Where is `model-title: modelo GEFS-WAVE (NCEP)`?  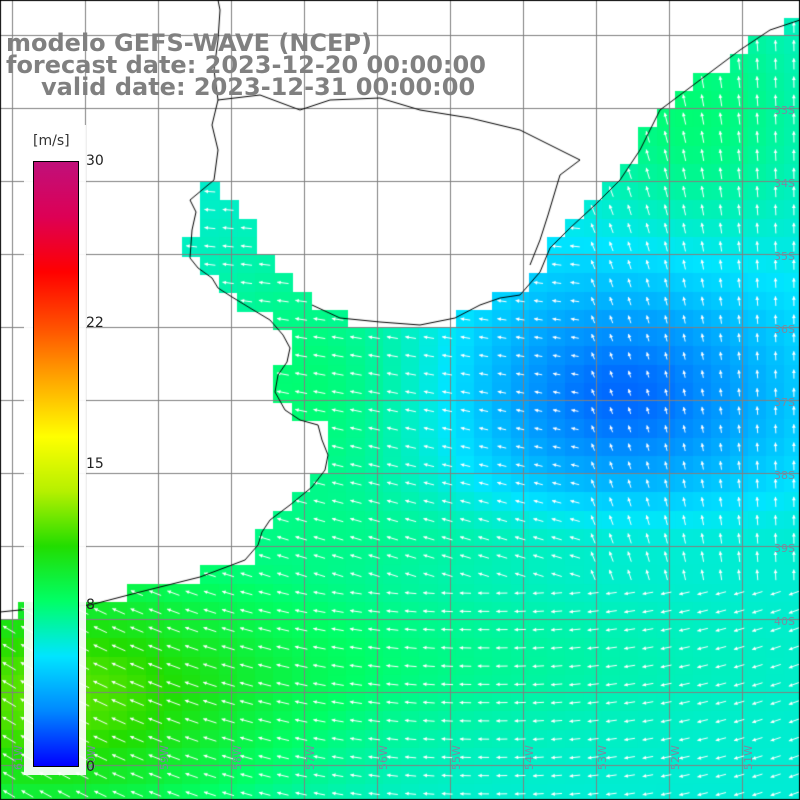 model-title: modelo GEFS-WAVE (NCEP) is located at coordinates (189, 43).